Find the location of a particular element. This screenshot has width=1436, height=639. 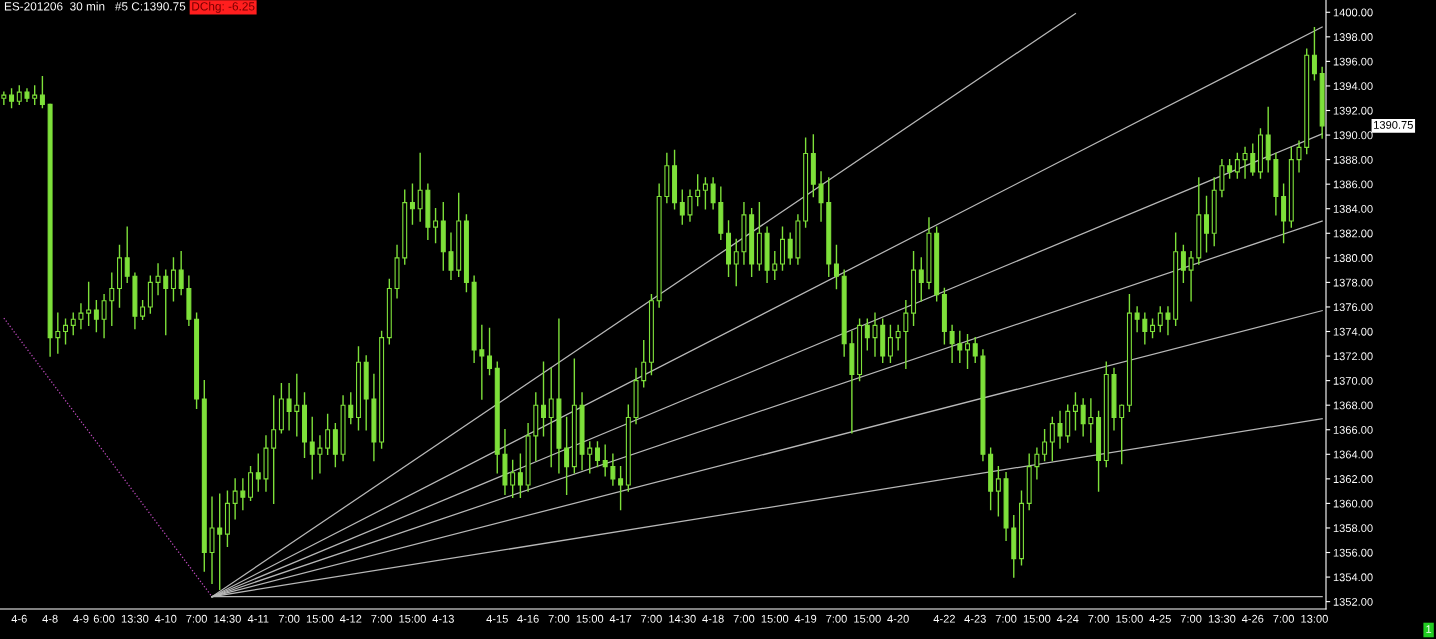

x-tick-label: 4-8 is located at coordinates (50, 618).